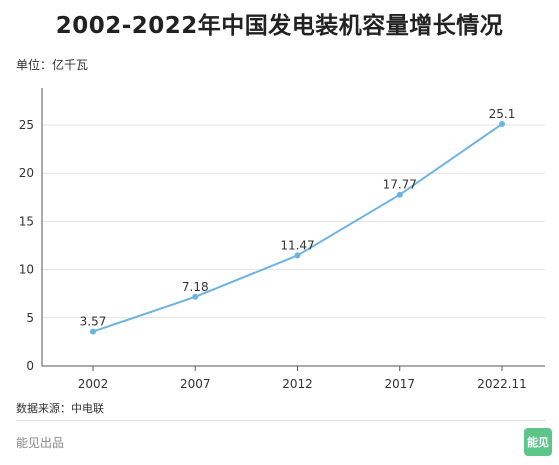 The height and width of the screenshot is (465, 559). Describe the element at coordinates (60, 408) in the screenshot. I see `source-label: 数据来源：中电联` at that location.